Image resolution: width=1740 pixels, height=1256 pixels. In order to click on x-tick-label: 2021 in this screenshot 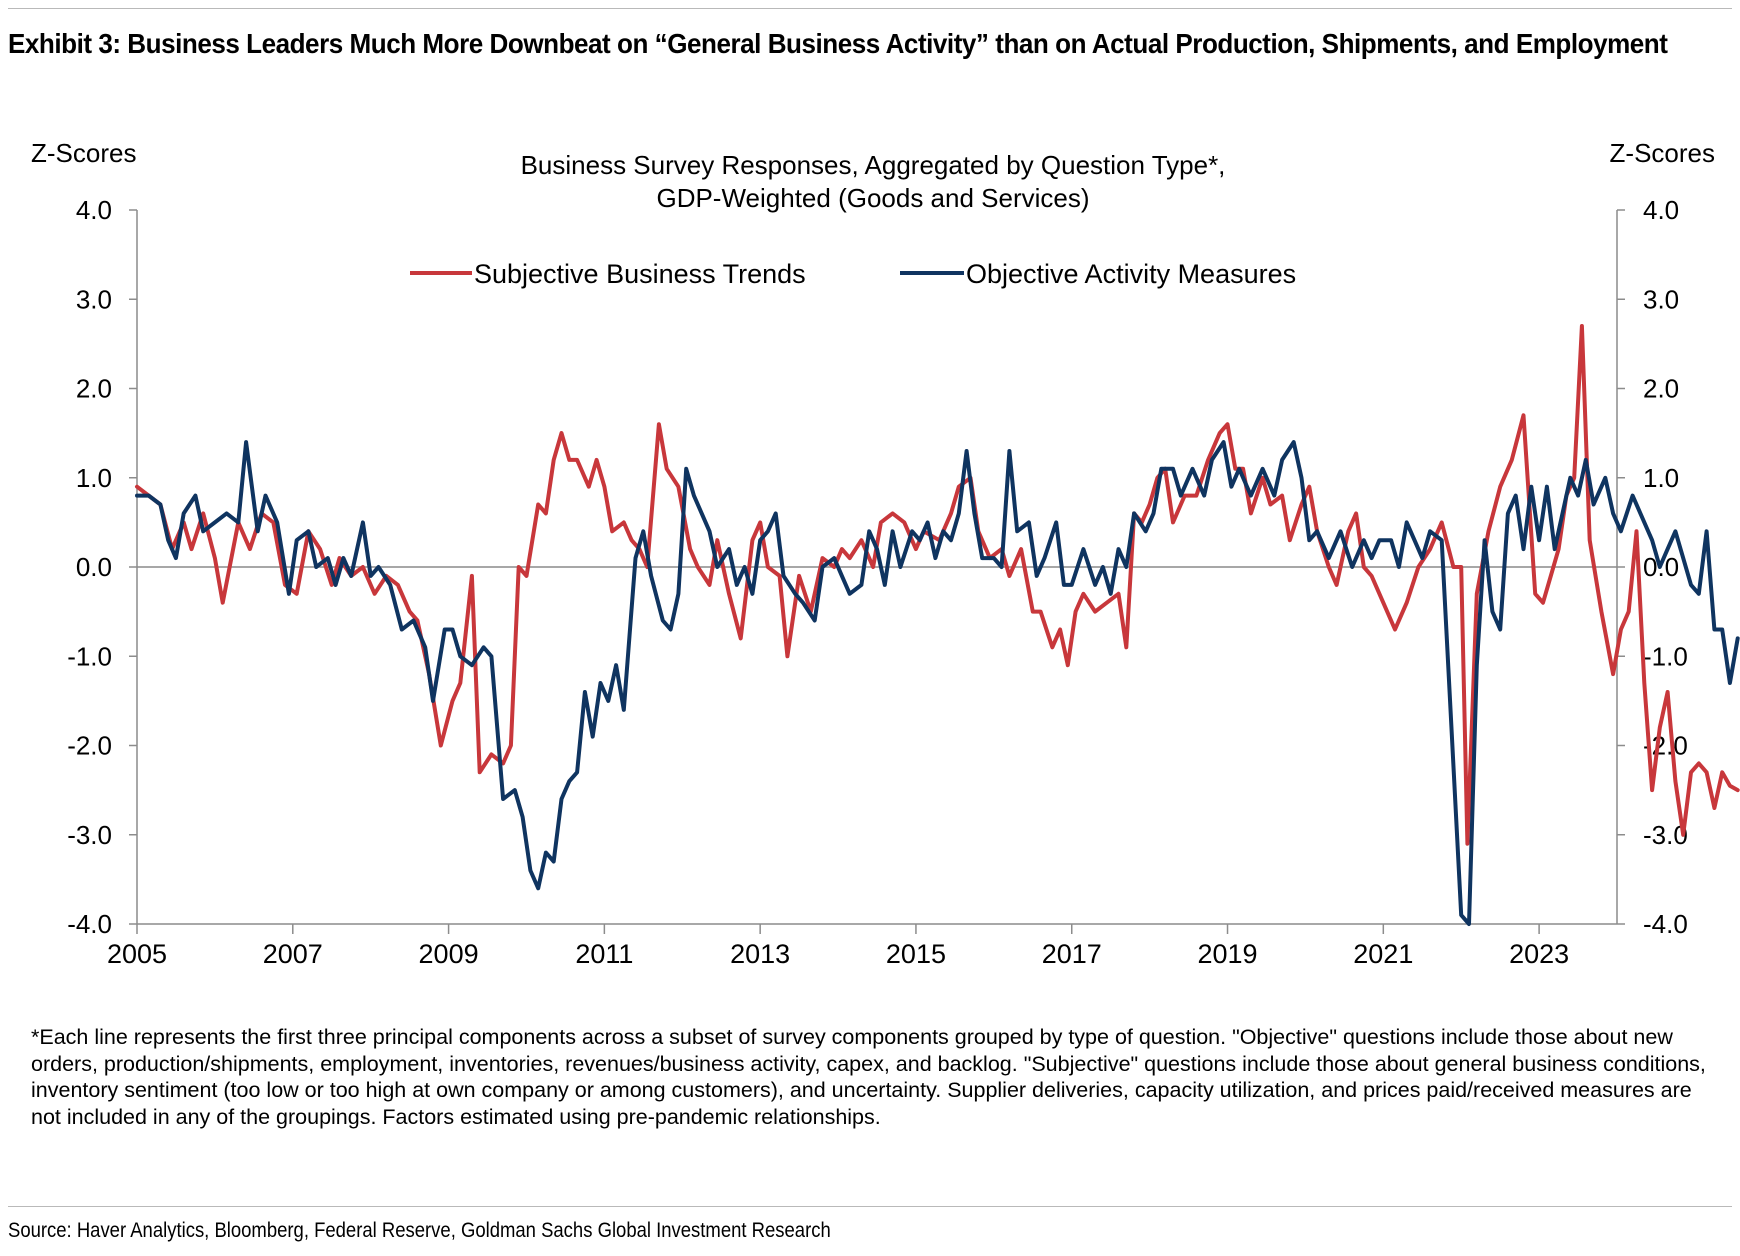, I will do `click(1383, 954)`.